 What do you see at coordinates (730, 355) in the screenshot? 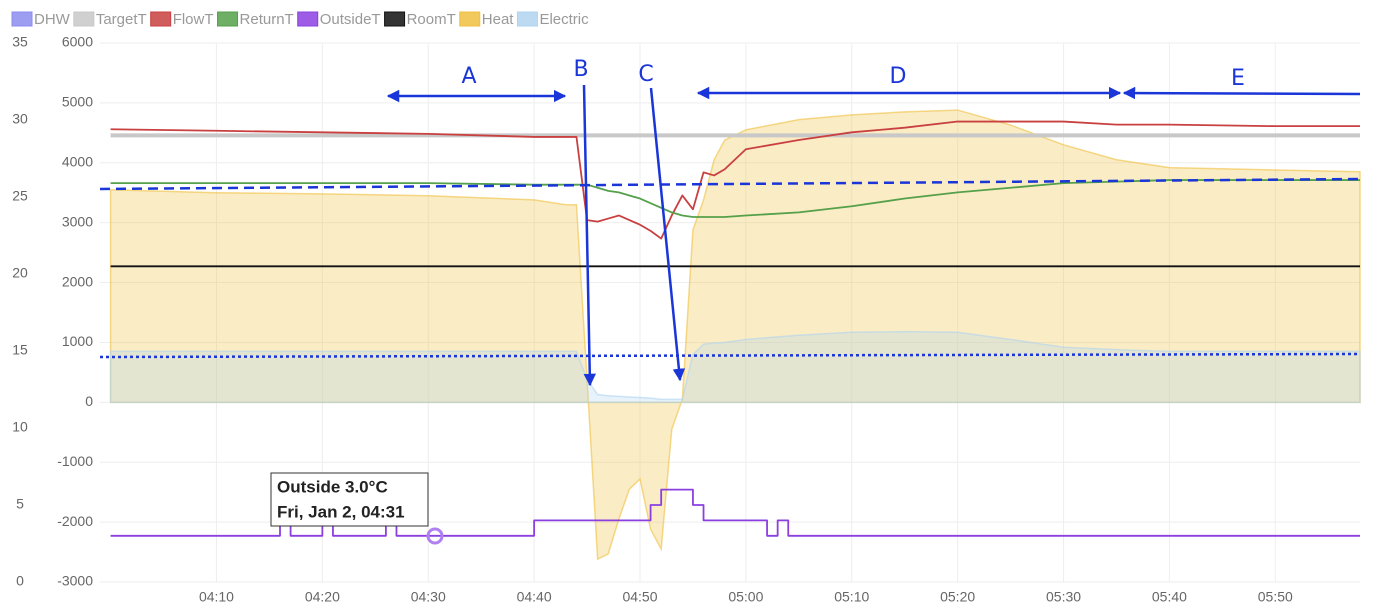
I see `dotted-line` at bounding box center [730, 355].